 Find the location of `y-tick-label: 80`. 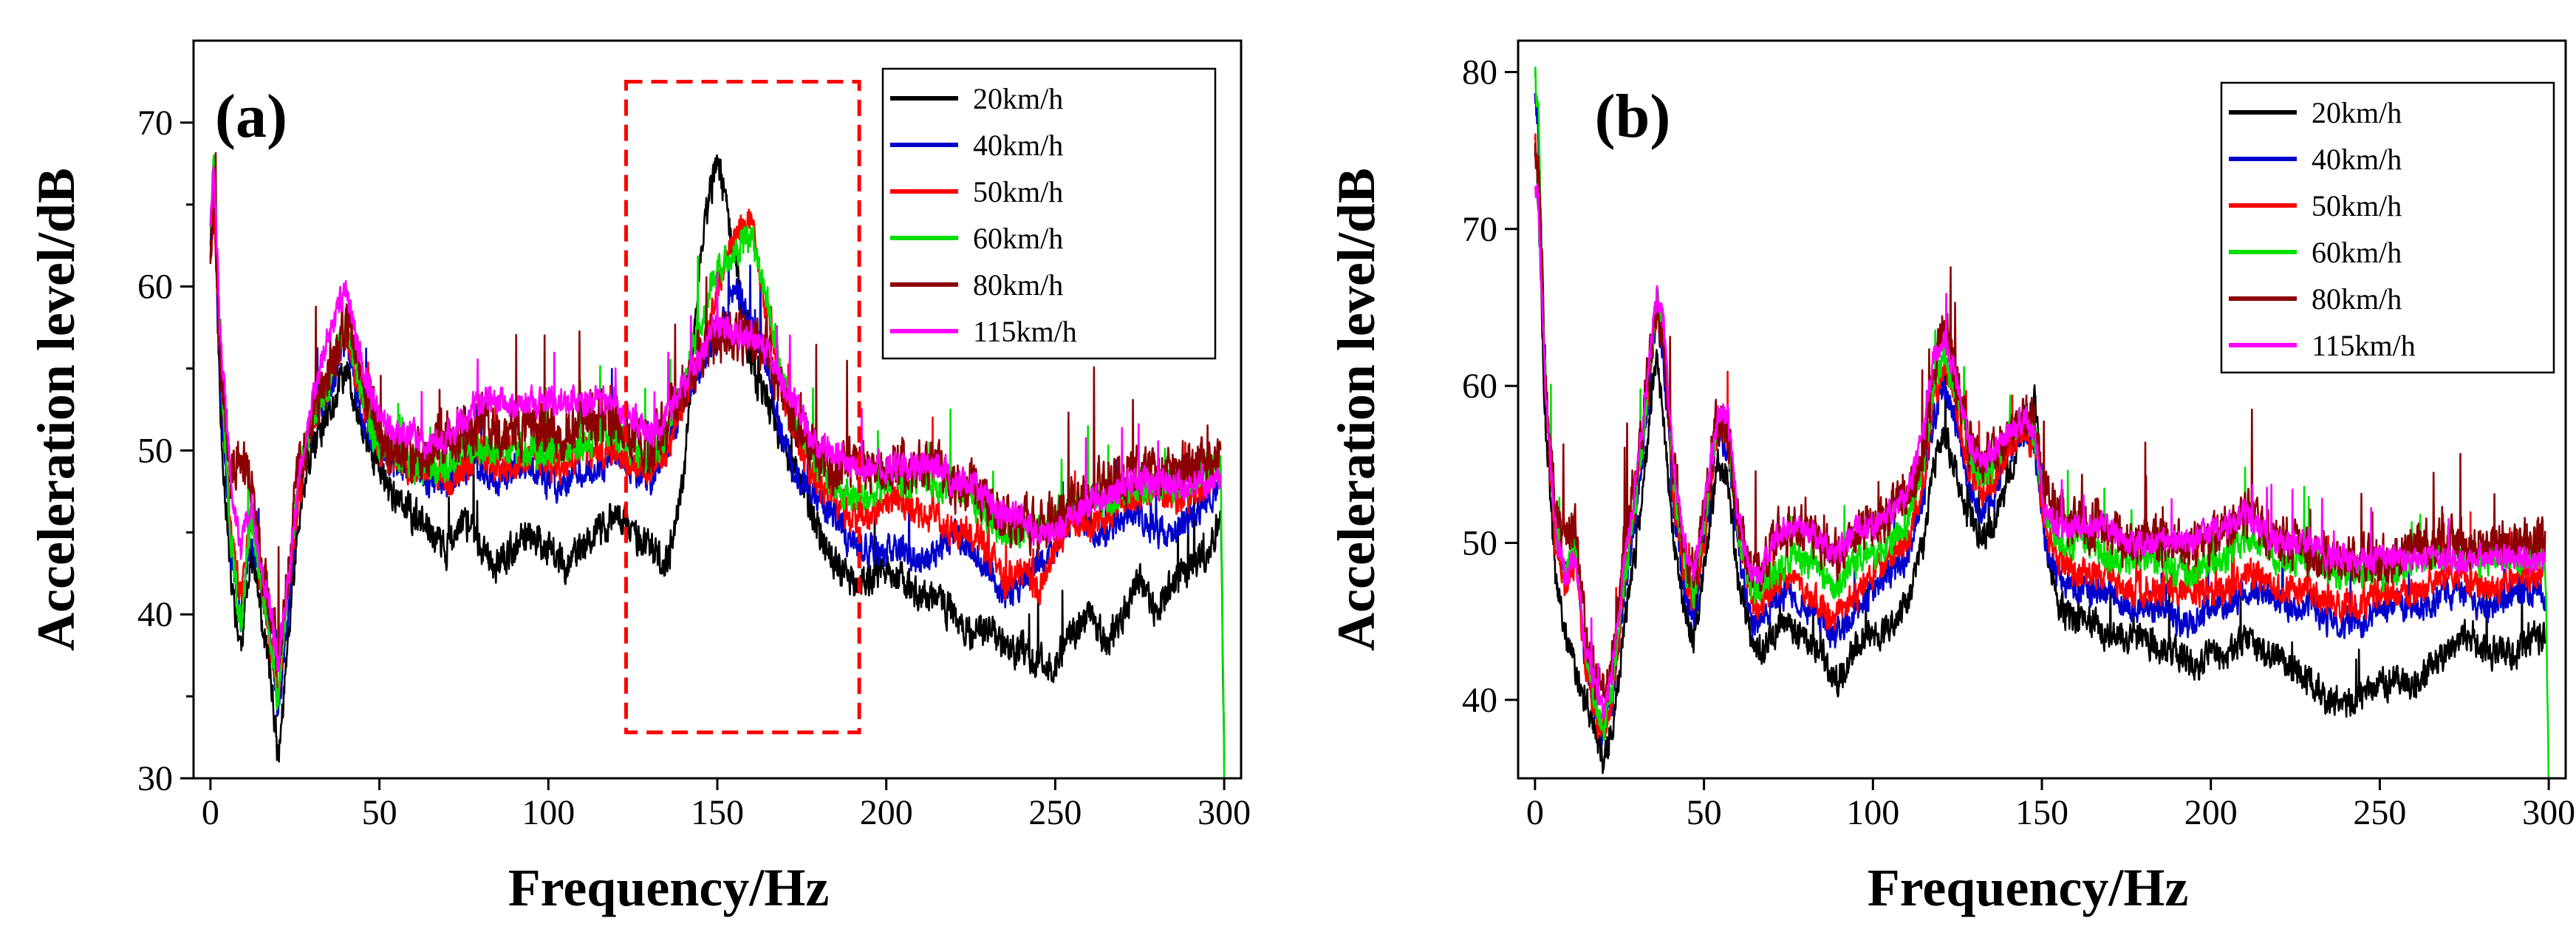

y-tick-label: 80 is located at coordinates (1480, 72).